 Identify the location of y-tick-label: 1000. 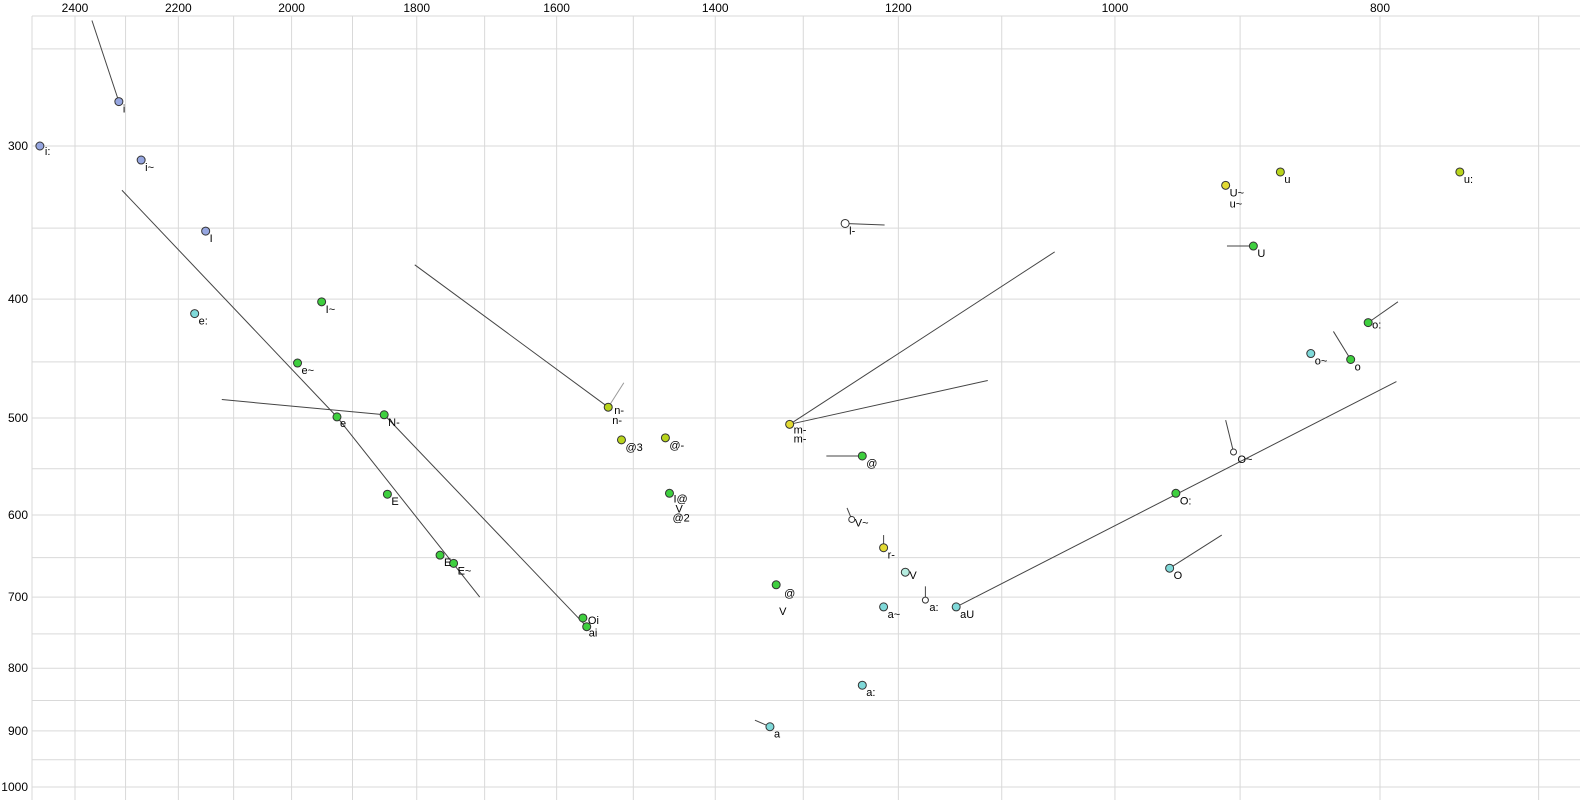
(14, 787).